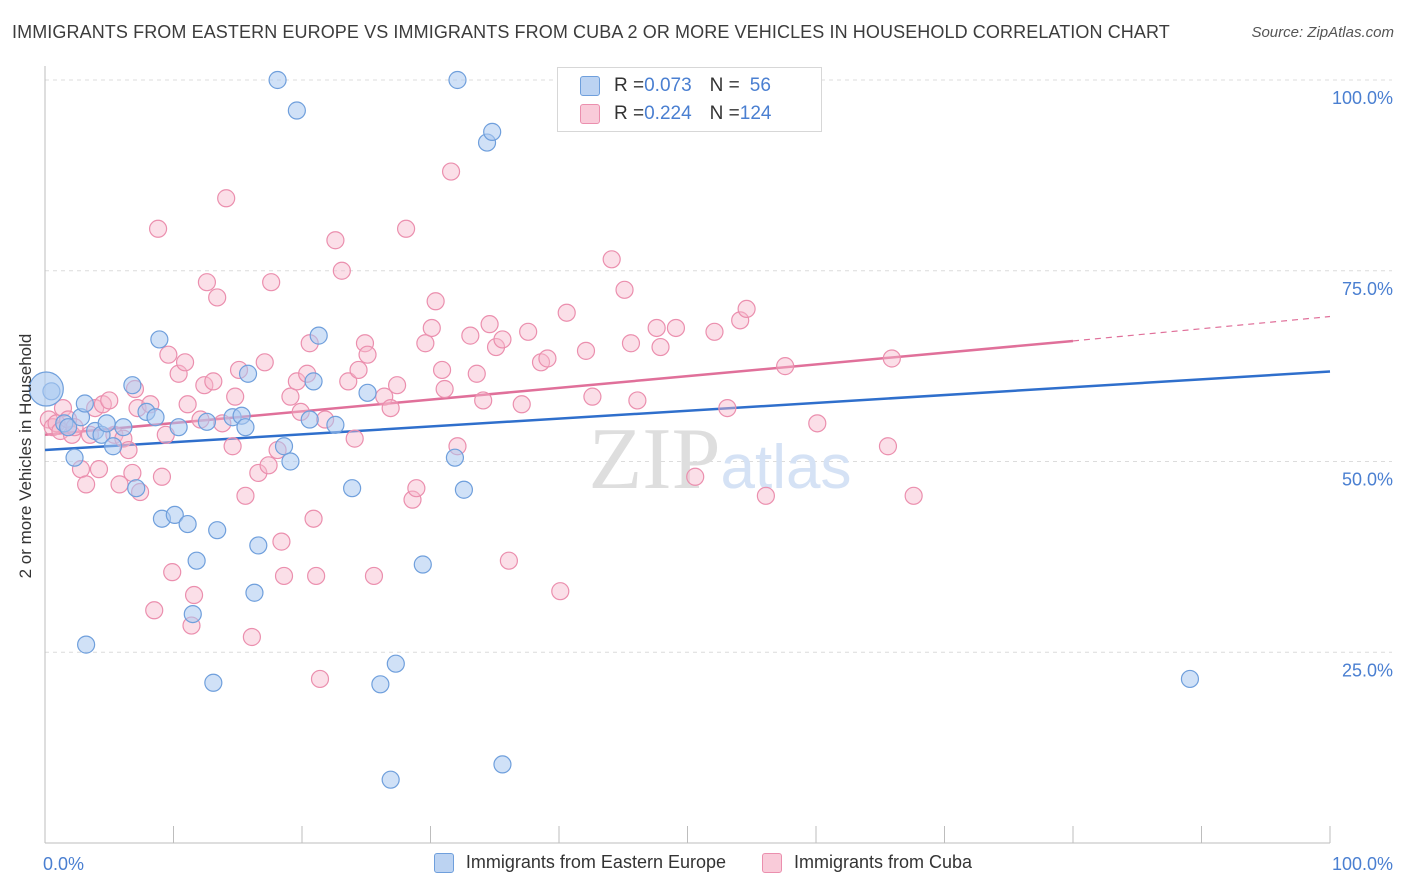 The height and width of the screenshot is (892, 1406). Describe the element at coordinates (443, 862) in the screenshot. I see `series-swatch-blue` at that location.